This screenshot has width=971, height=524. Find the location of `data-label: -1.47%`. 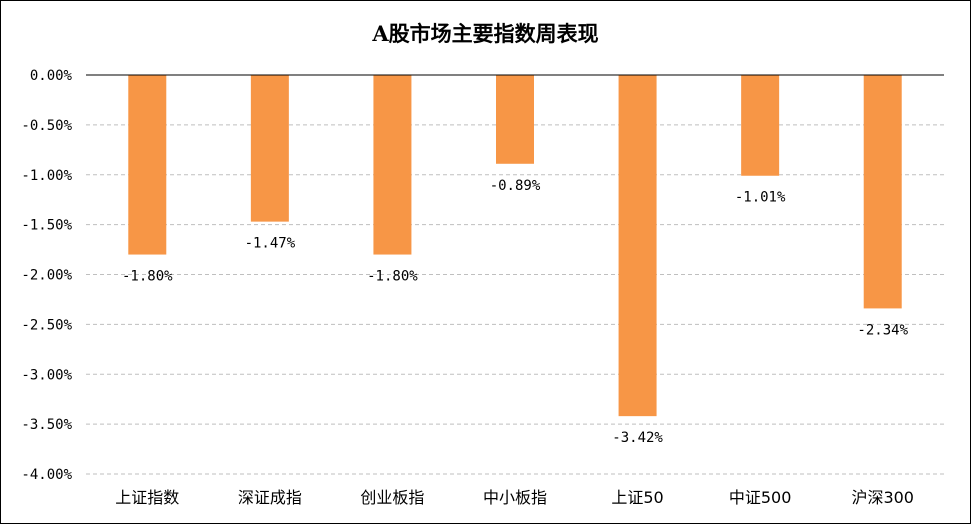

data-label: -1.47% is located at coordinates (270, 244).